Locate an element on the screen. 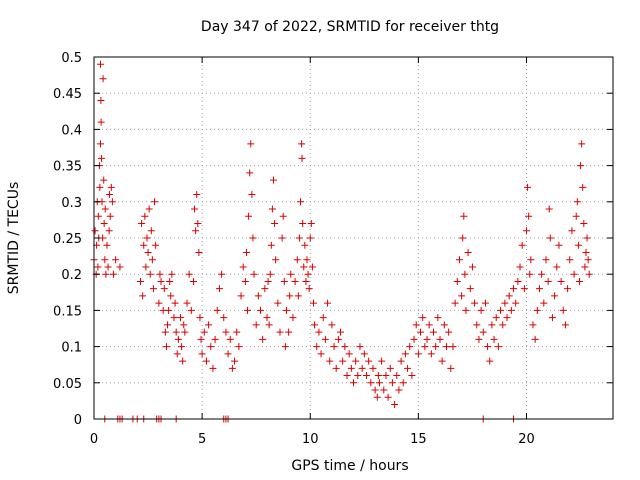 This screenshot has width=640, height=480. y-tick-label: 0.45 is located at coordinates (67, 94).